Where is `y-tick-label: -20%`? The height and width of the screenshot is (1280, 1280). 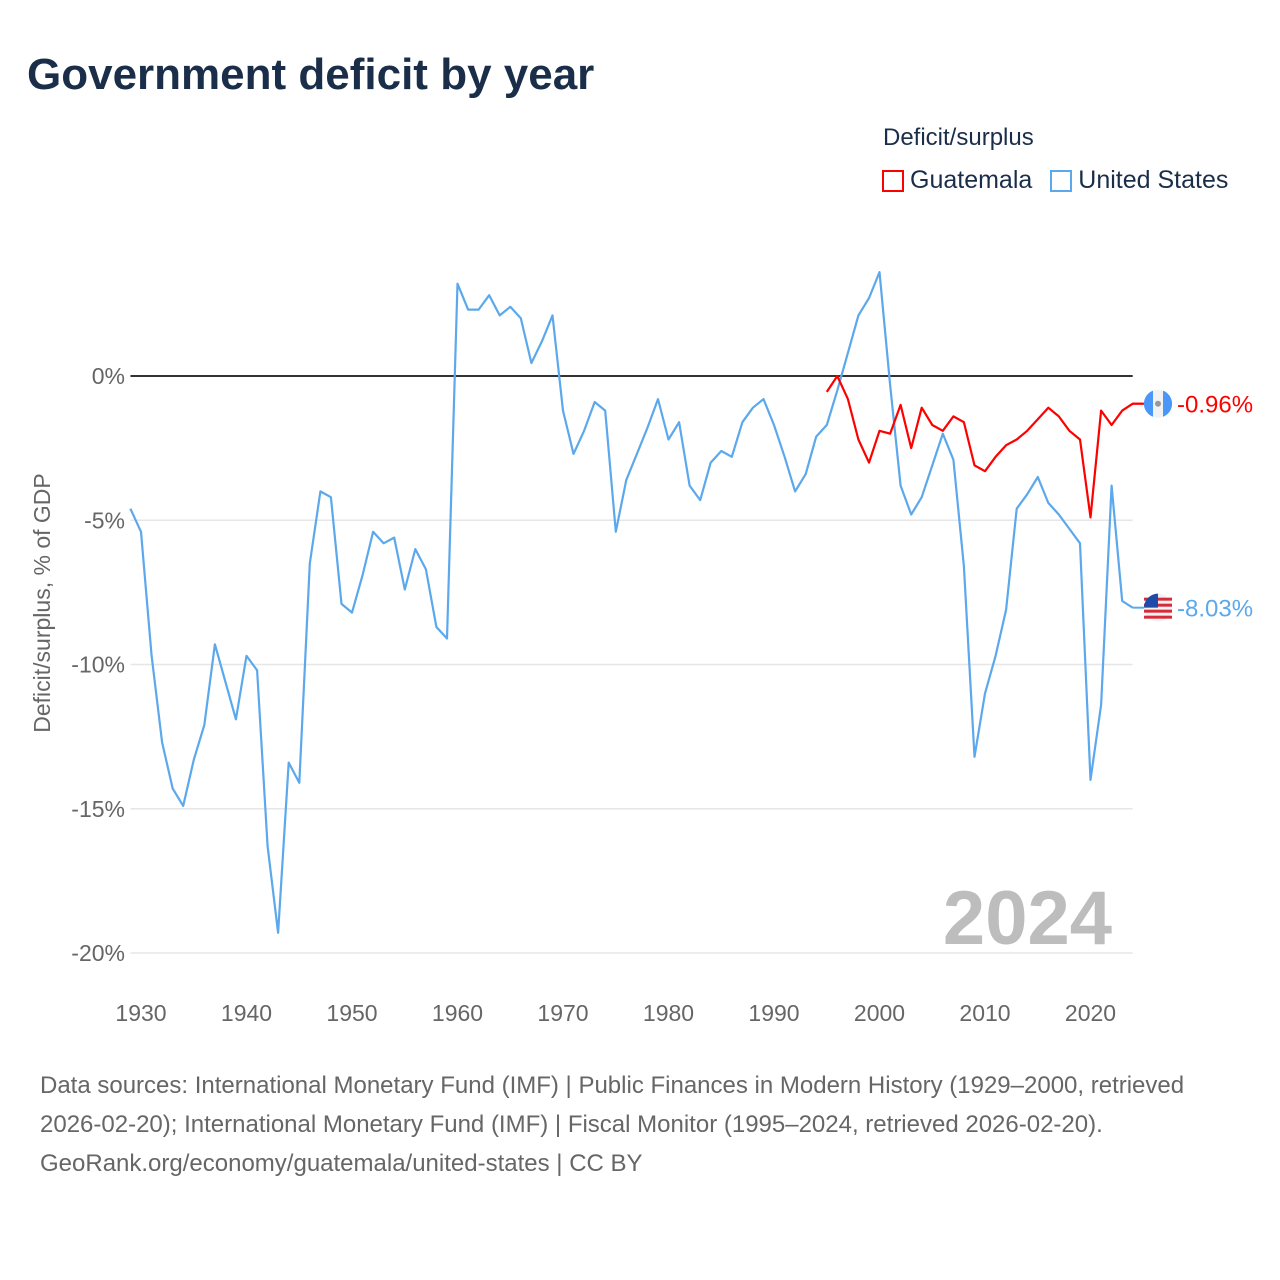
y-tick-label: -20% is located at coordinates (98, 953).